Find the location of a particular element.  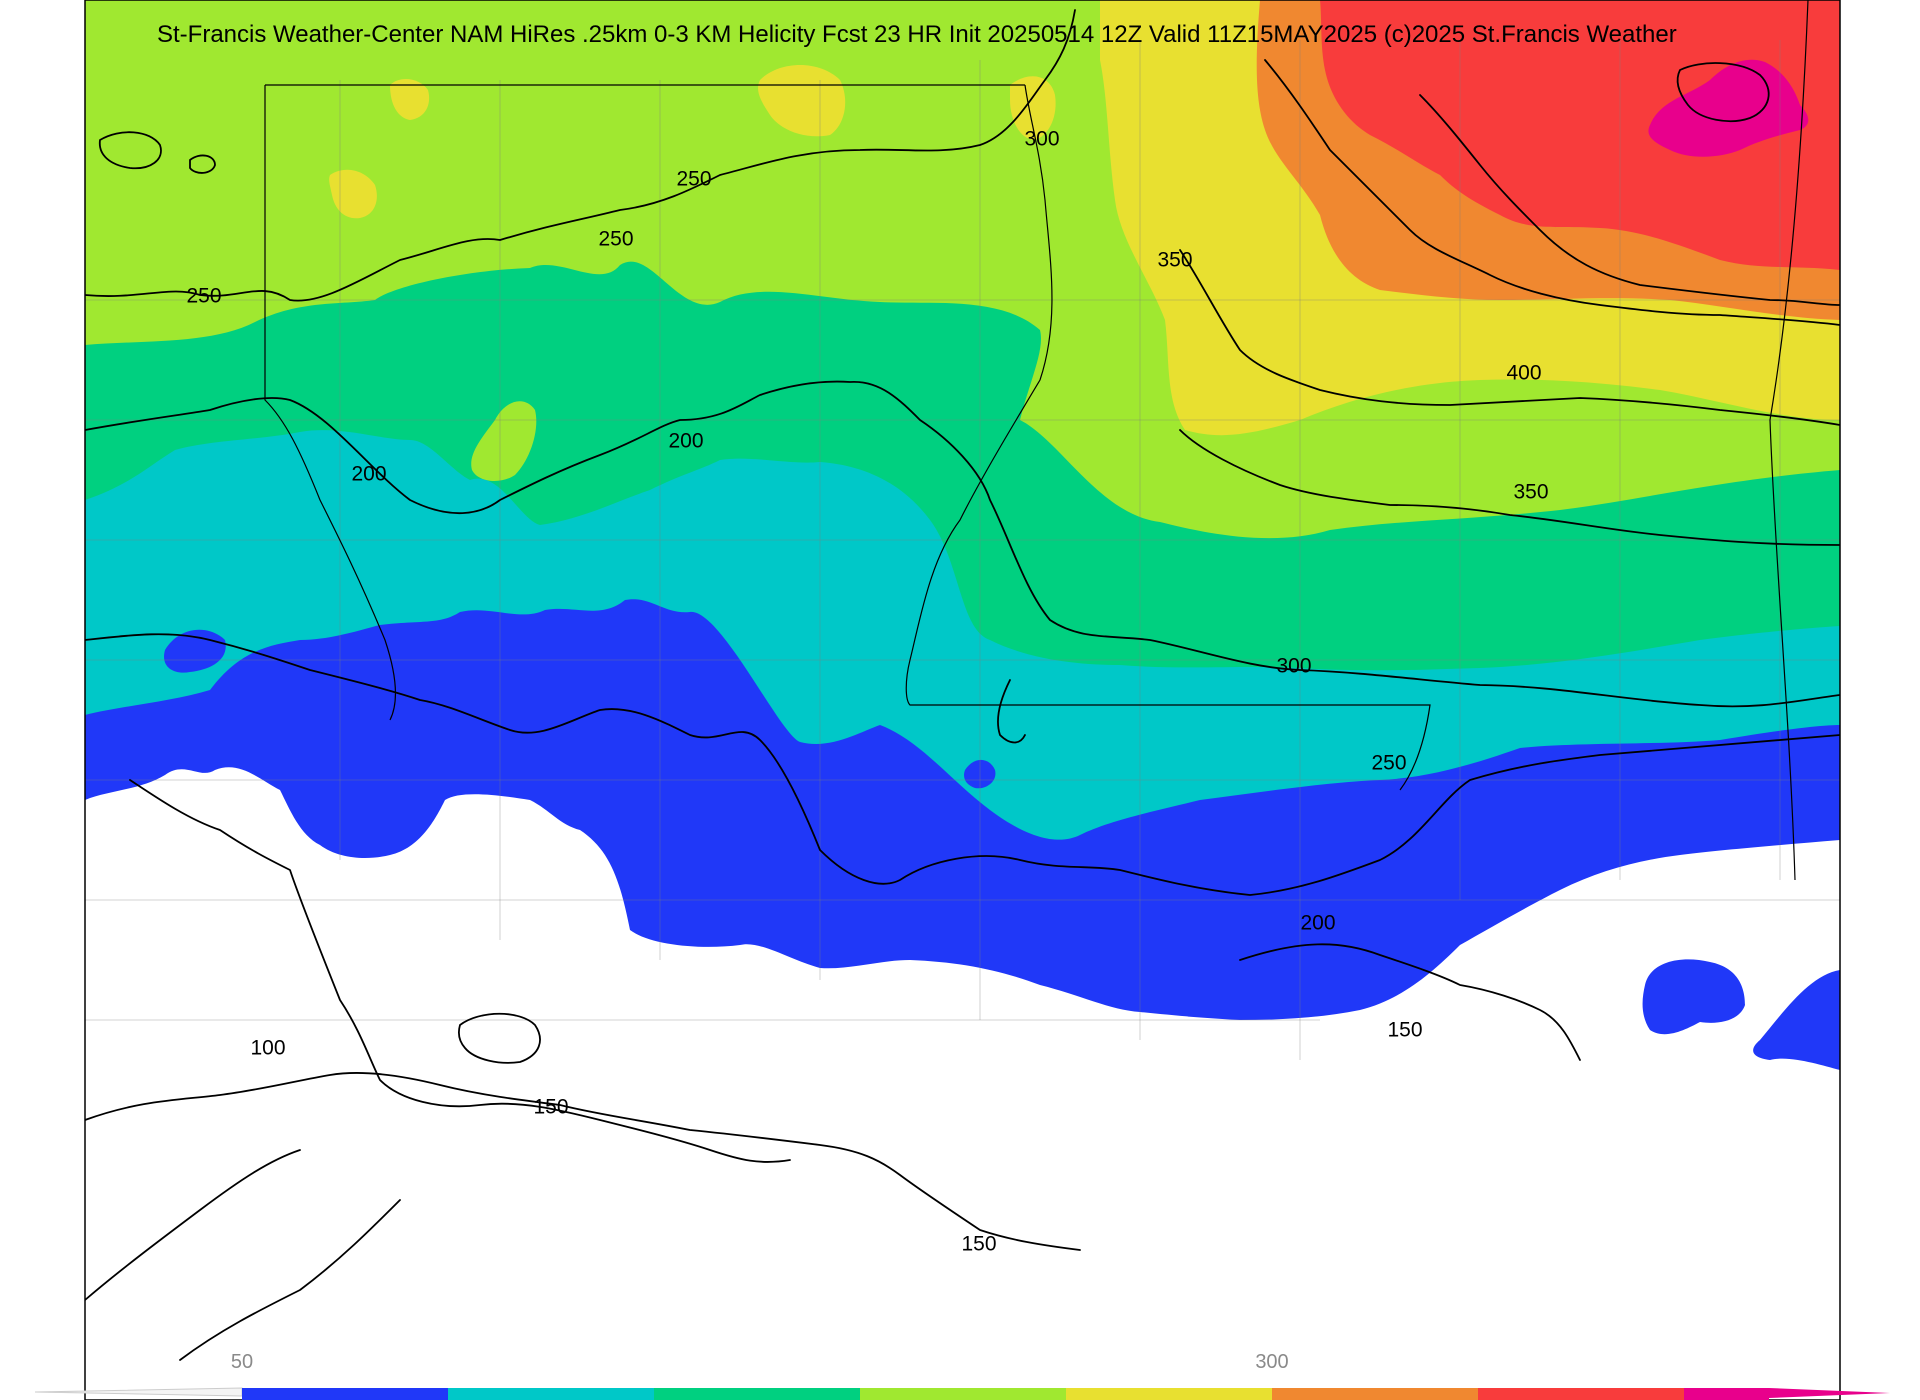

contour-label: 100 is located at coordinates (267, 1048).